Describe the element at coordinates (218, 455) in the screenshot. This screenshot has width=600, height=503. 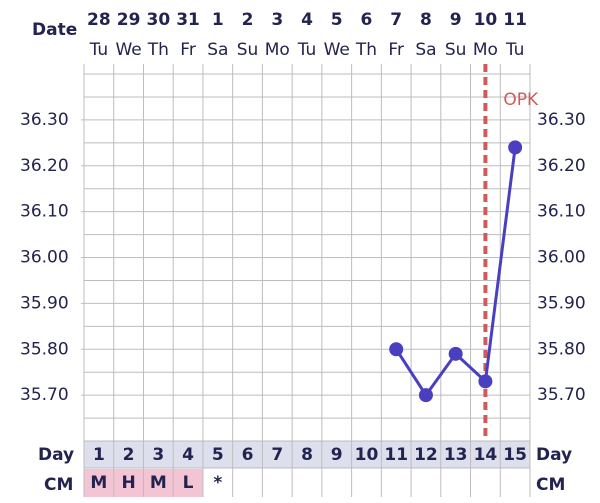
I see `day-number: 5` at that location.